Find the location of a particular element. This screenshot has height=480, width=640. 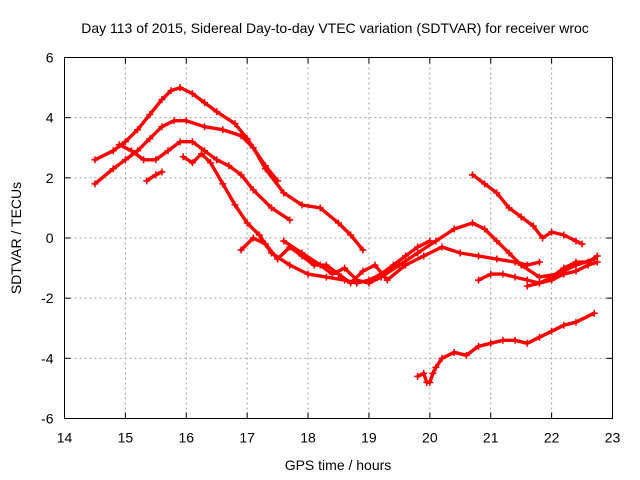

series-track-h is located at coordinates (527, 209).